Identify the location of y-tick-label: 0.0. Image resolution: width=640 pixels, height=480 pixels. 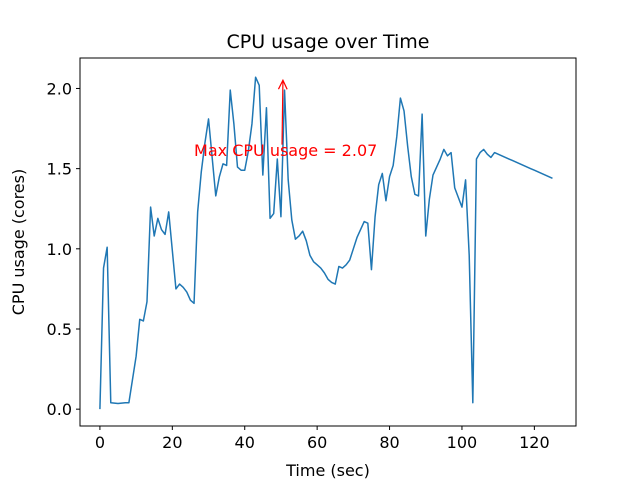
(59, 409).